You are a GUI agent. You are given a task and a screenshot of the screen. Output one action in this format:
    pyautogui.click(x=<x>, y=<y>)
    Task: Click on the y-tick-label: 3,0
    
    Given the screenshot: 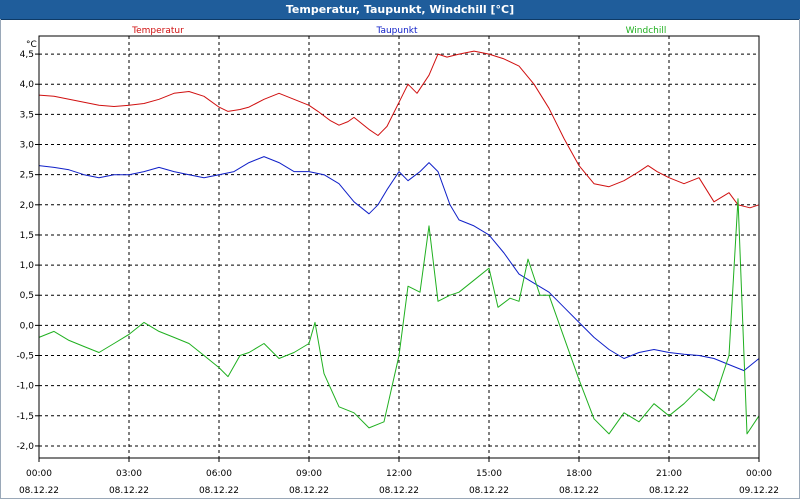 What is the action you would take?
    pyautogui.click(x=27, y=146)
    